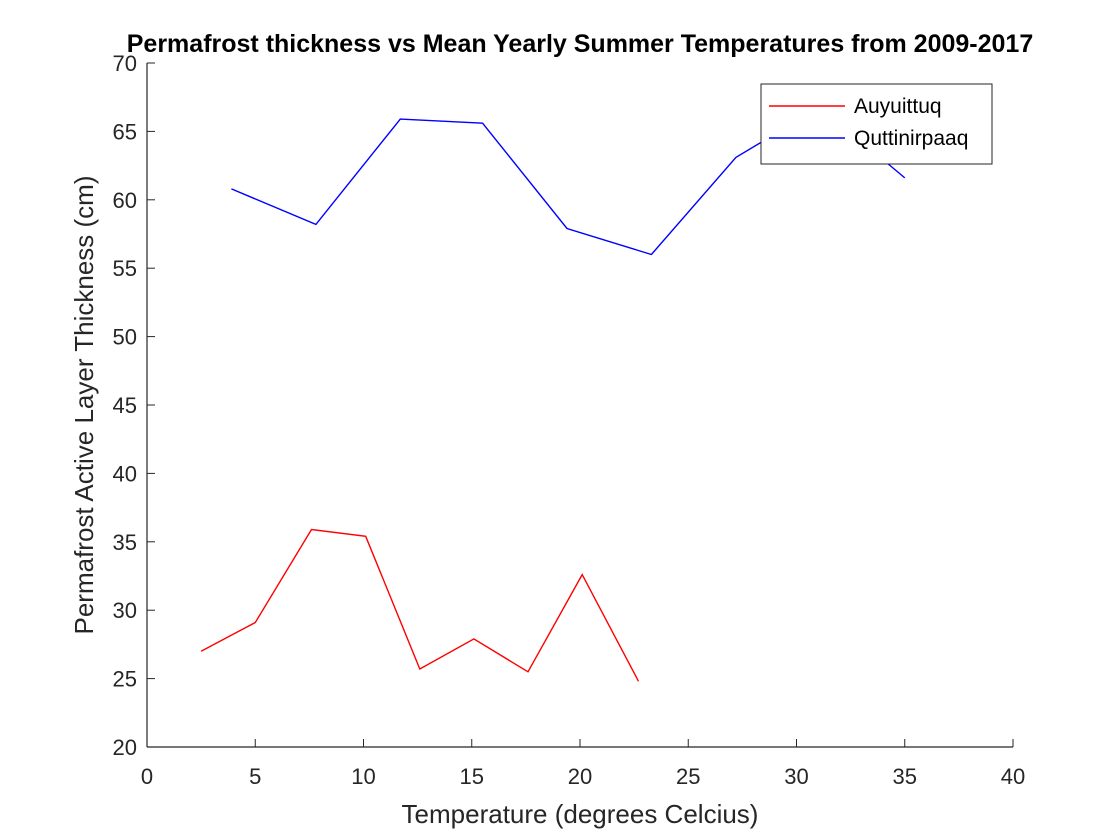 The image size is (1120, 840). I want to click on y-tick-label: 60, so click(125, 200).